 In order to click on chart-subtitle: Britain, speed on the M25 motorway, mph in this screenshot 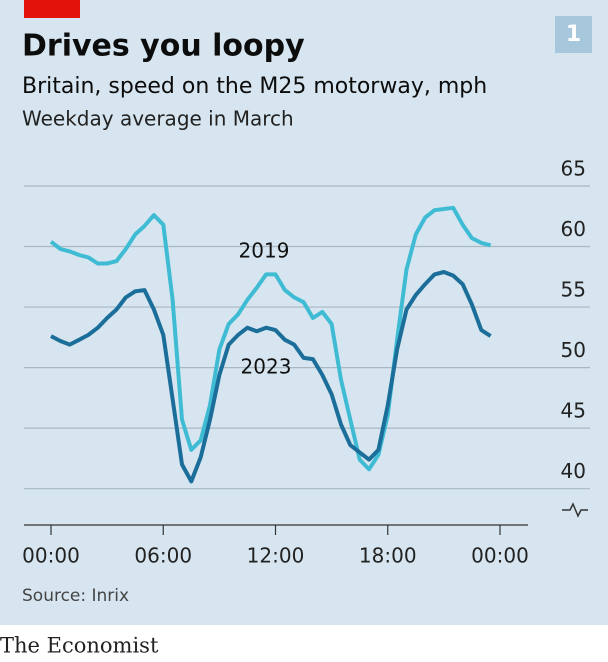, I will do `click(254, 86)`.